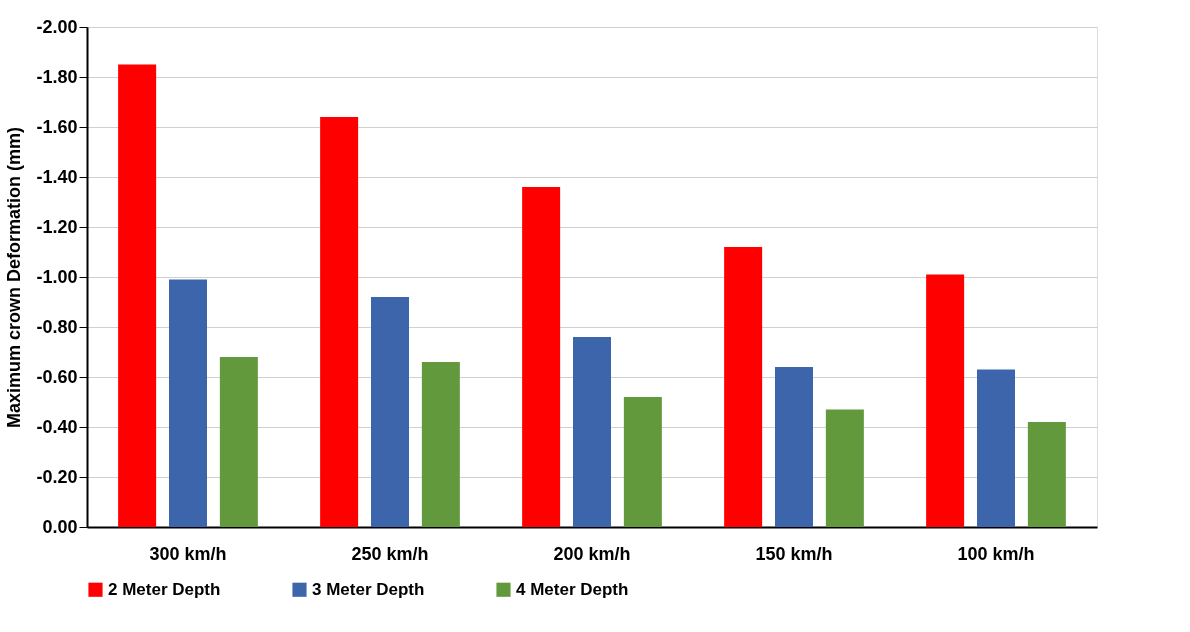 Image resolution: width=1190 pixels, height=632 pixels. What do you see at coordinates (57, 126) in the screenshot?
I see `y-tick-label: -1.60` at bounding box center [57, 126].